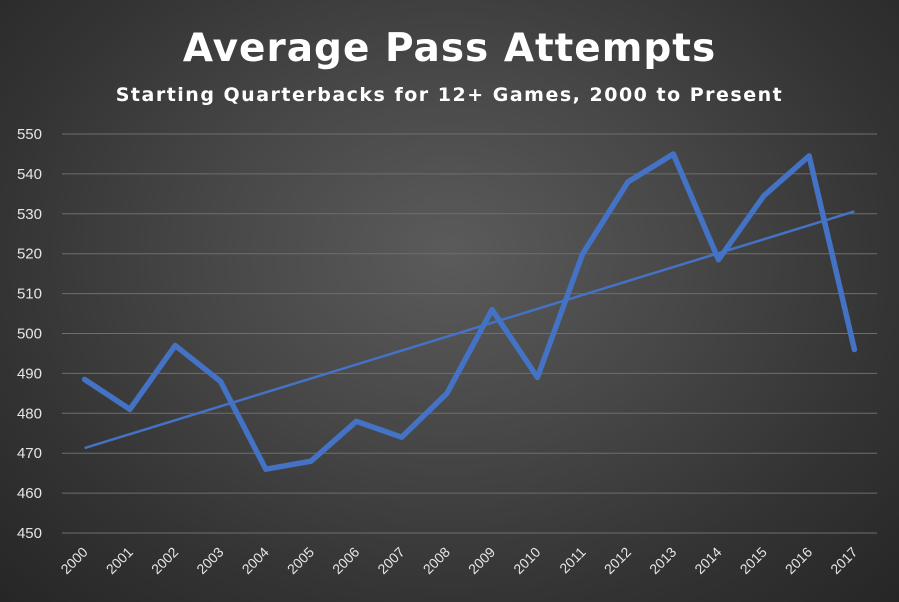 The height and width of the screenshot is (602, 899). Describe the element at coordinates (356, 421) in the screenshot. I see `data-point-2006` at that location.